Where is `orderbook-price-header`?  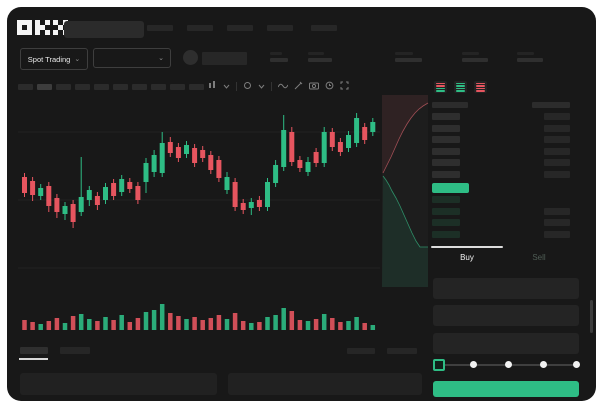 orderbook-price-header is located at coordinates (450, 105).